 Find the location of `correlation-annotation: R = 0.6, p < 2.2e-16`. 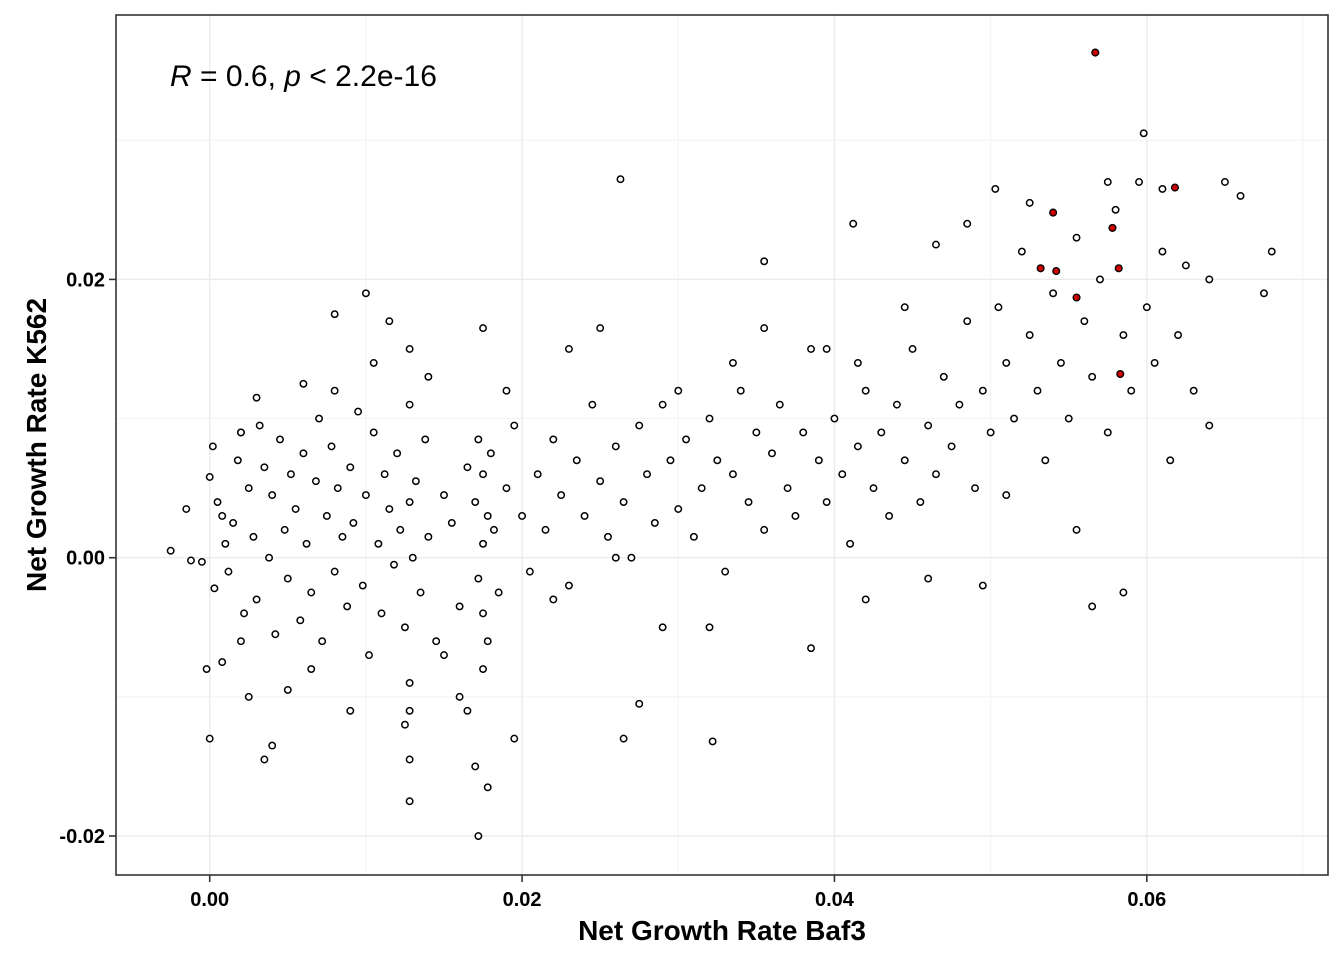

correlation-annotation: R = 0.6, p < 2.2e-16 is located at coordinates (303, 76).